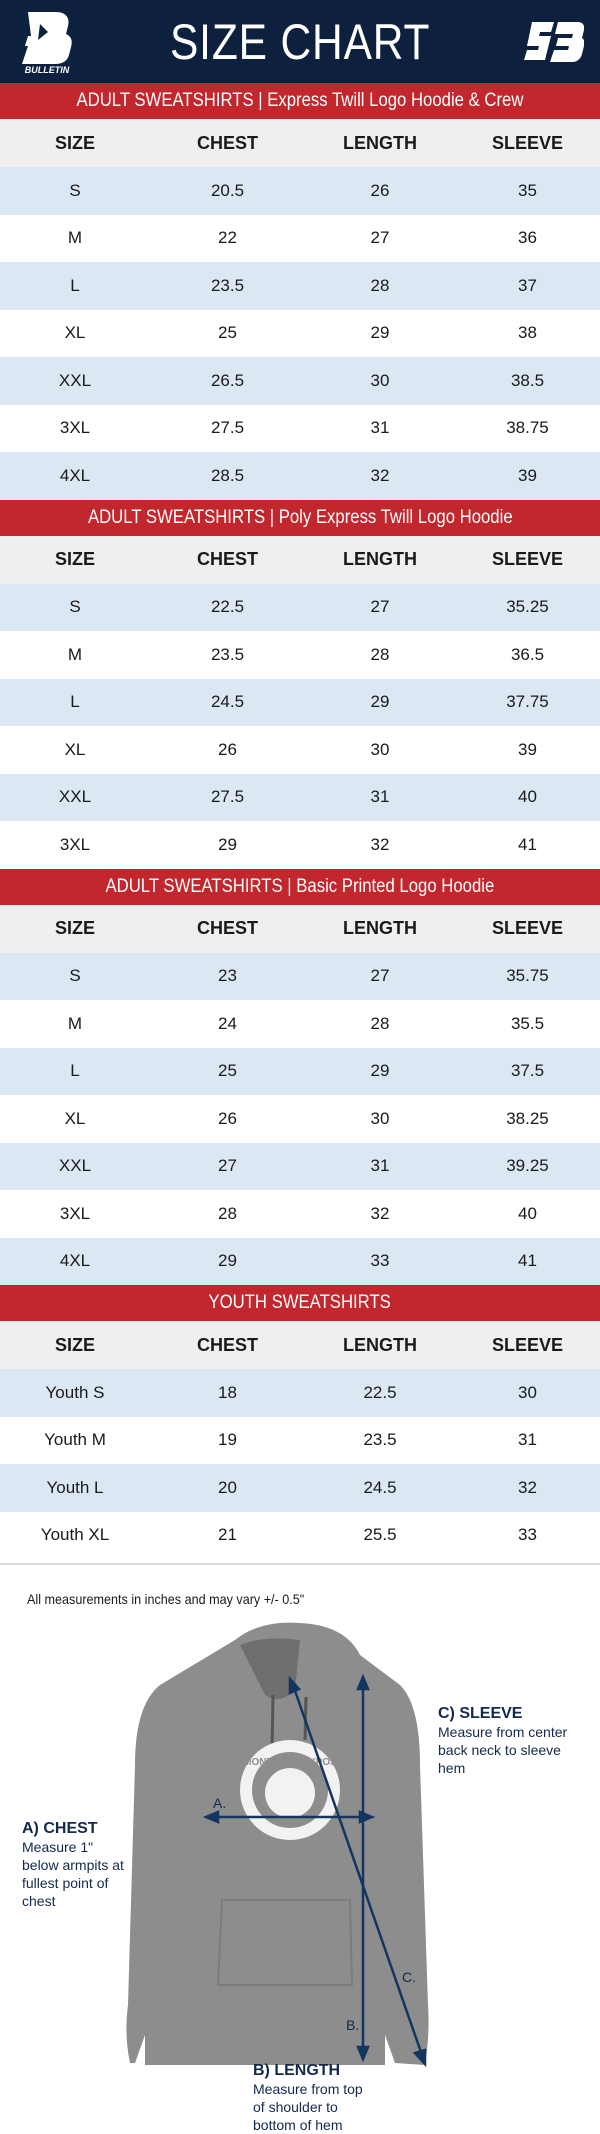  I want to click on table-cell: 25, so click(227, 333).